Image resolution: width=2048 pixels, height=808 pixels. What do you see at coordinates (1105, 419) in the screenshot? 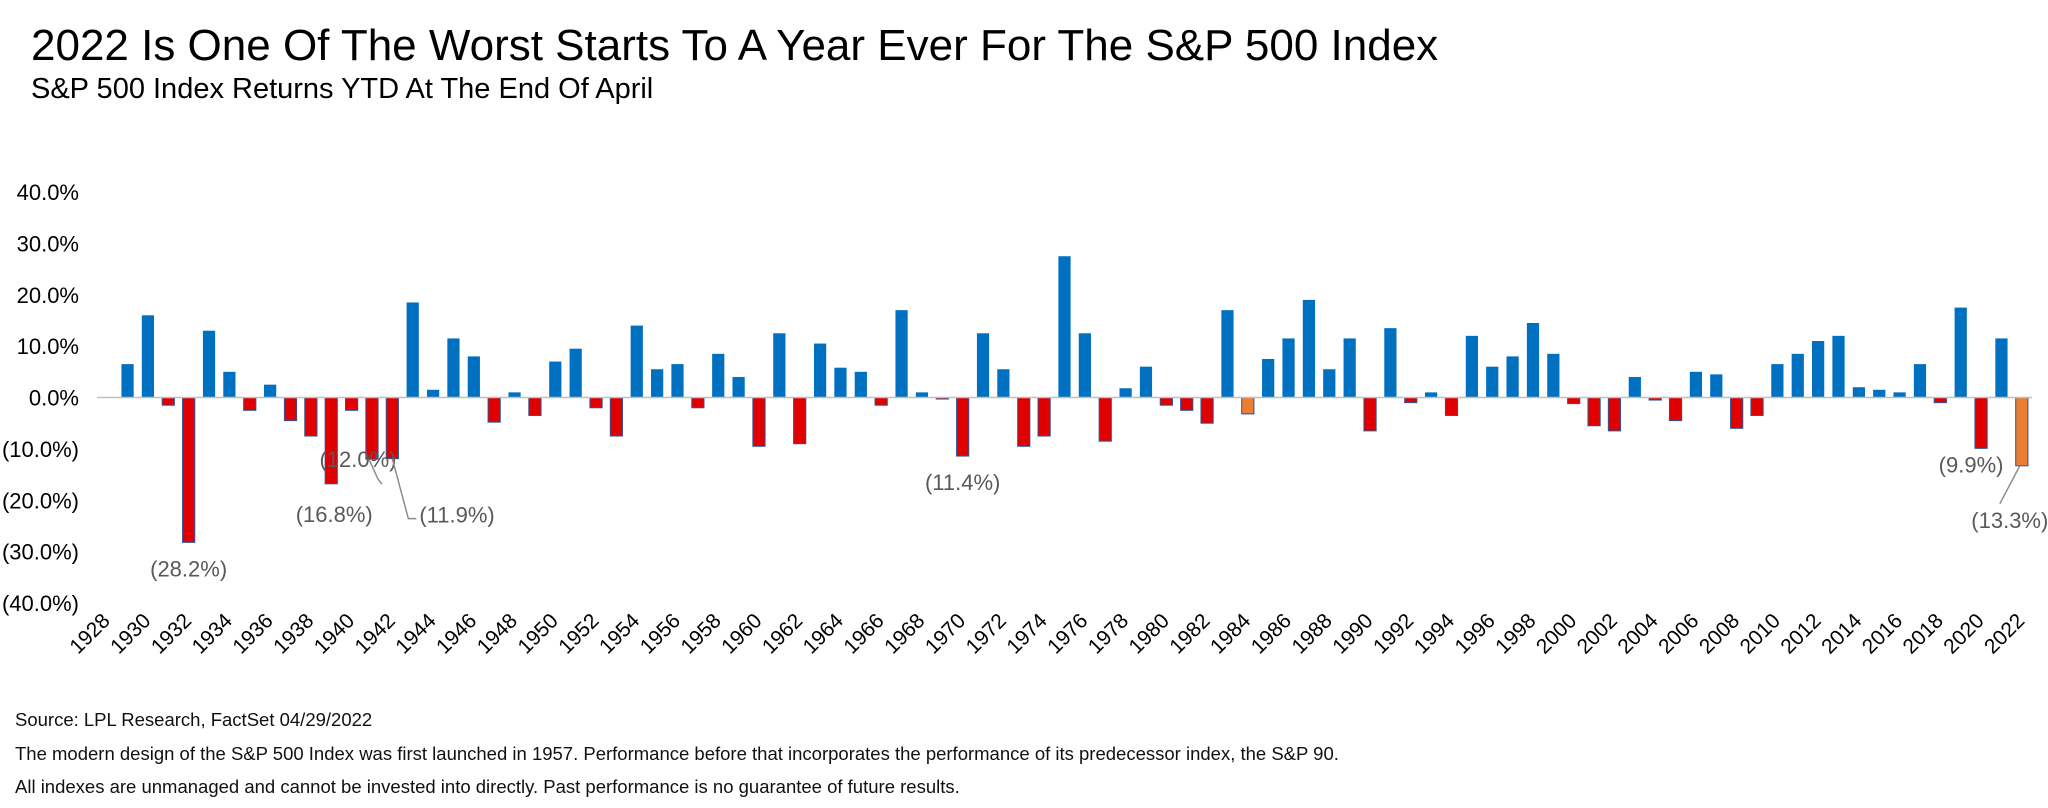
I see `bar-1977` at bounding box center [1105, 419].